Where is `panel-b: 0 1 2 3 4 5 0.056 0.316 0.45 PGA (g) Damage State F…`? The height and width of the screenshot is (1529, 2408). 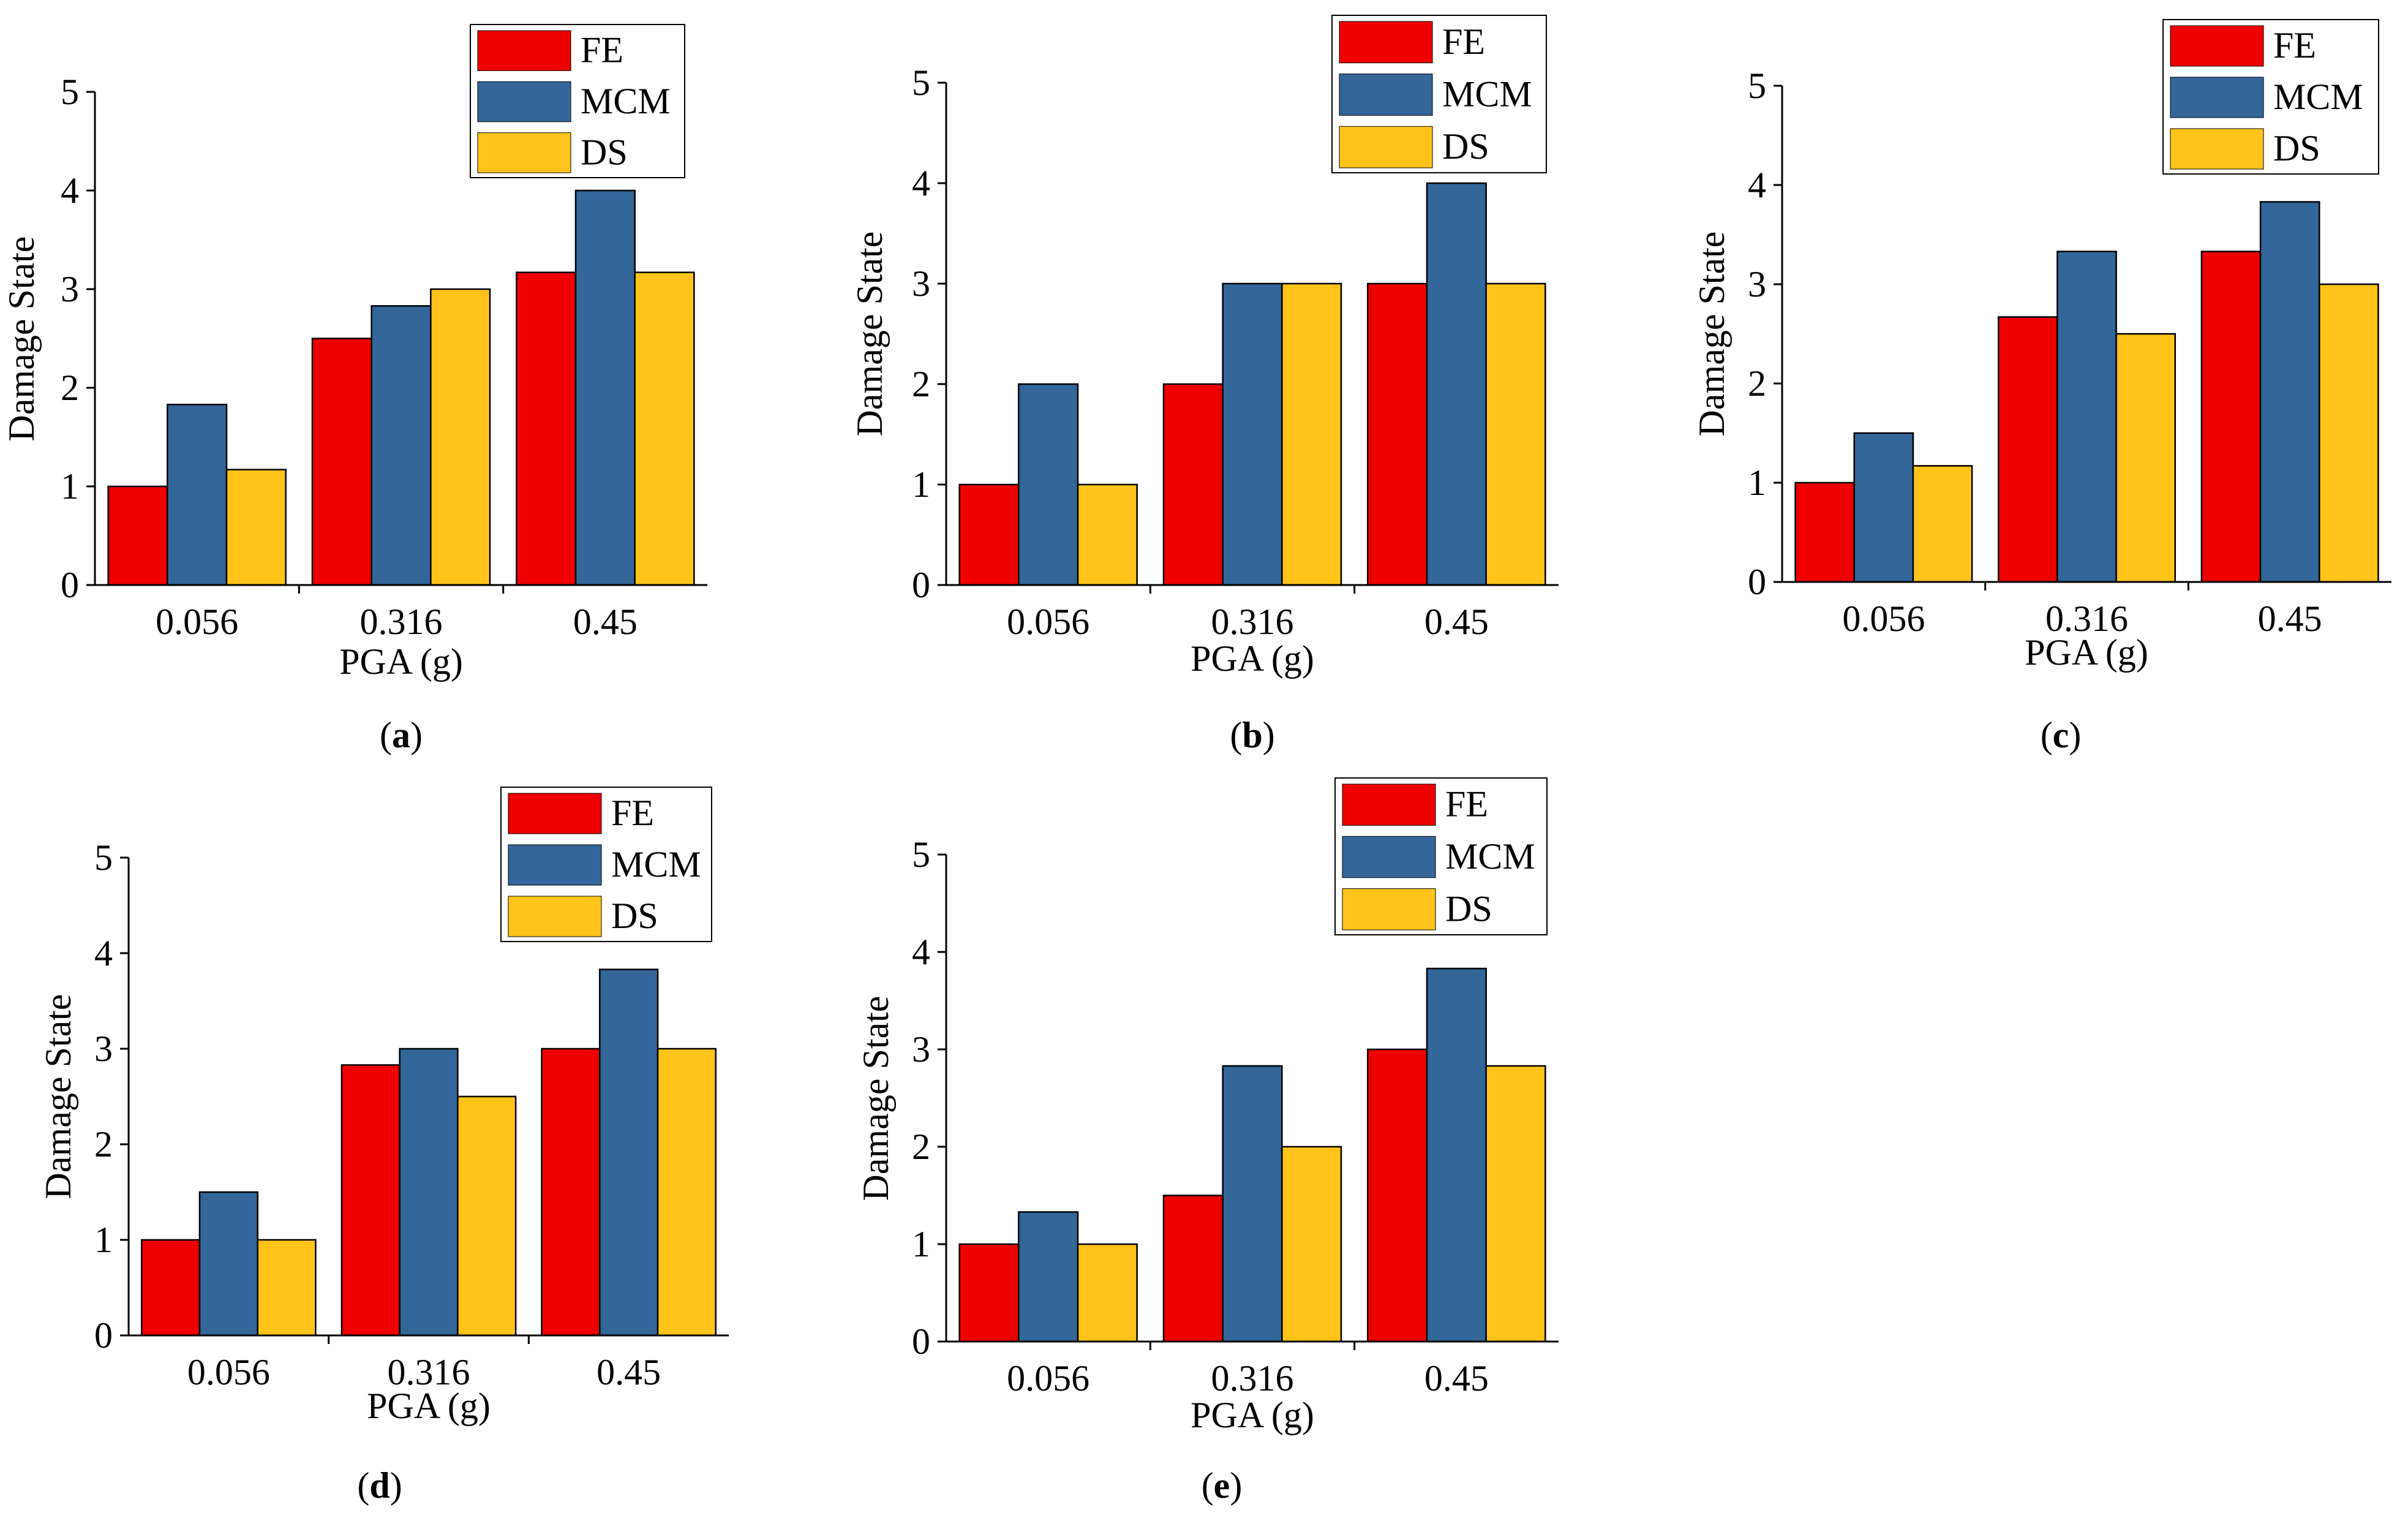
panel-b: 0 1 2 3 4 5 0.056 0.316 0.45 PGA (g) Damage State F… is located at coordinates (1204, 385).